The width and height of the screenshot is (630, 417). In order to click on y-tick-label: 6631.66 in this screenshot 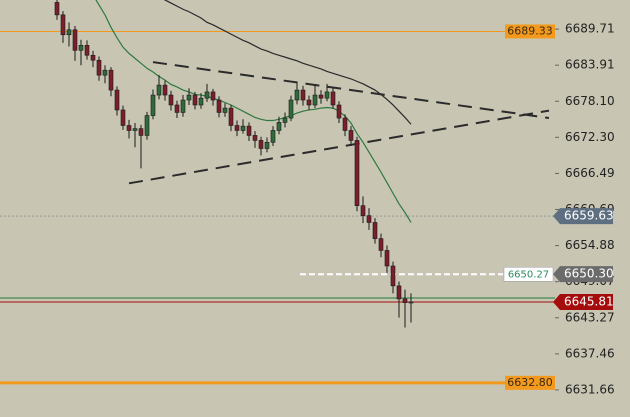, I will do `click(590, 389)`.